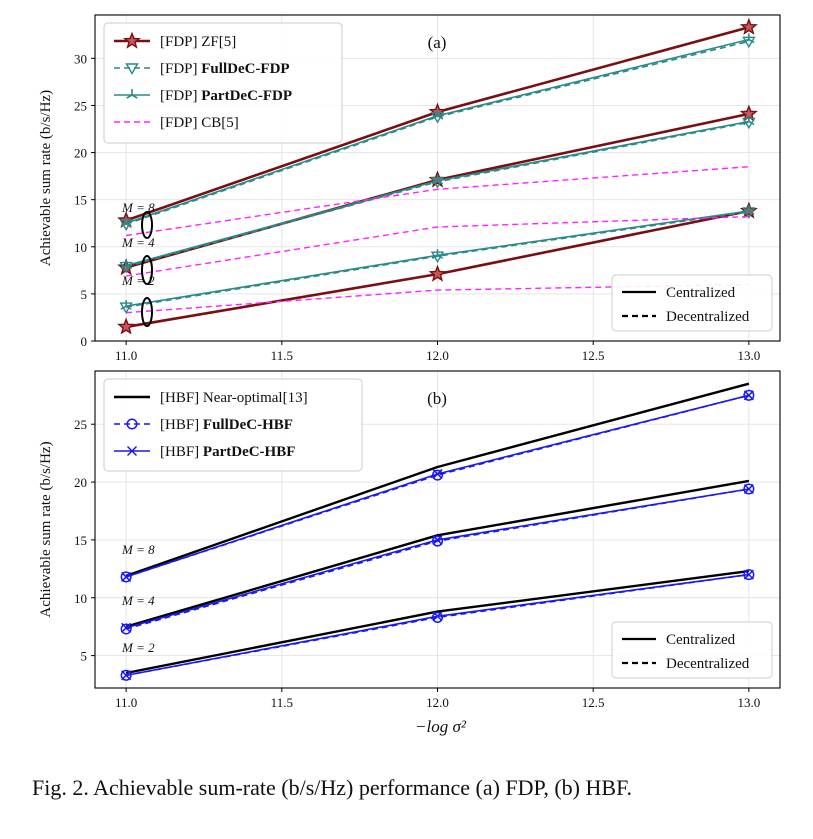 Image resolution: width=813 pixels, height=839 pixels. I want to click on legend-name: Near-optimal[13], so click(255, 398).